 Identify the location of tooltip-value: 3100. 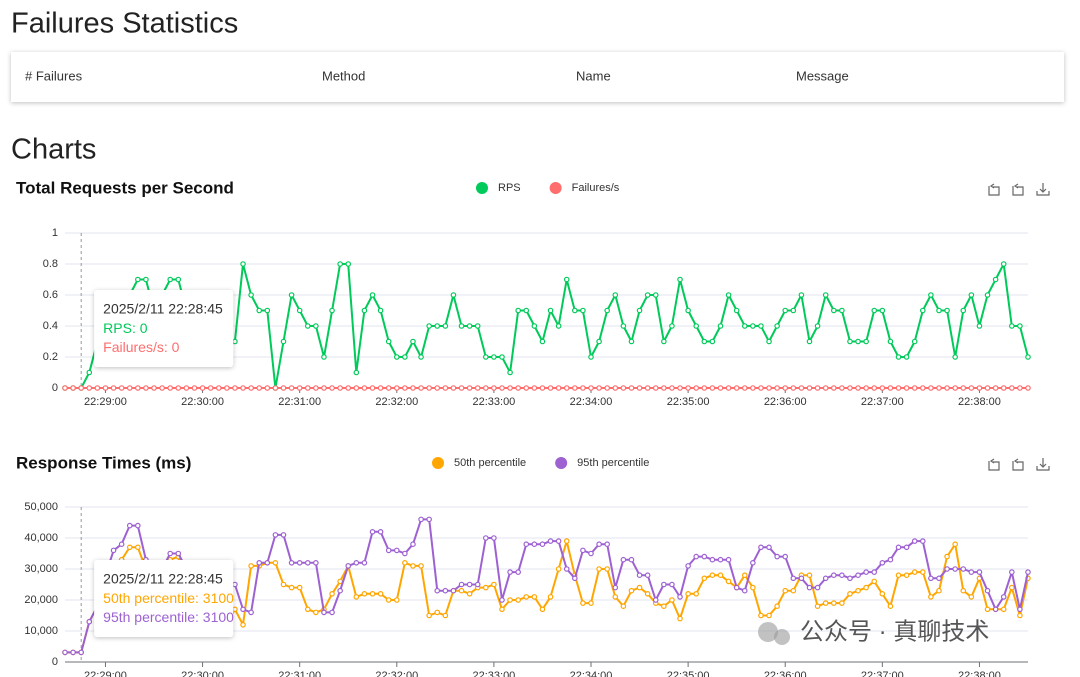
(218, 617).